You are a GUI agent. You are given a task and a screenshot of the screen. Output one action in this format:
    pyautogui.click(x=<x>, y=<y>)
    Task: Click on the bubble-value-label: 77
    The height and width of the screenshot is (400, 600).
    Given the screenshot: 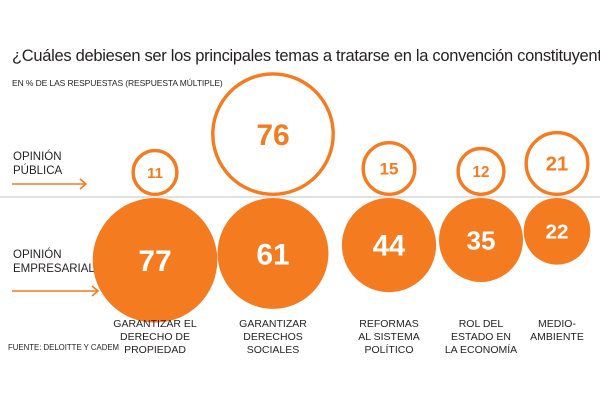 What is the action you would take?
    pyautogui.click(x=154, y=261)
    